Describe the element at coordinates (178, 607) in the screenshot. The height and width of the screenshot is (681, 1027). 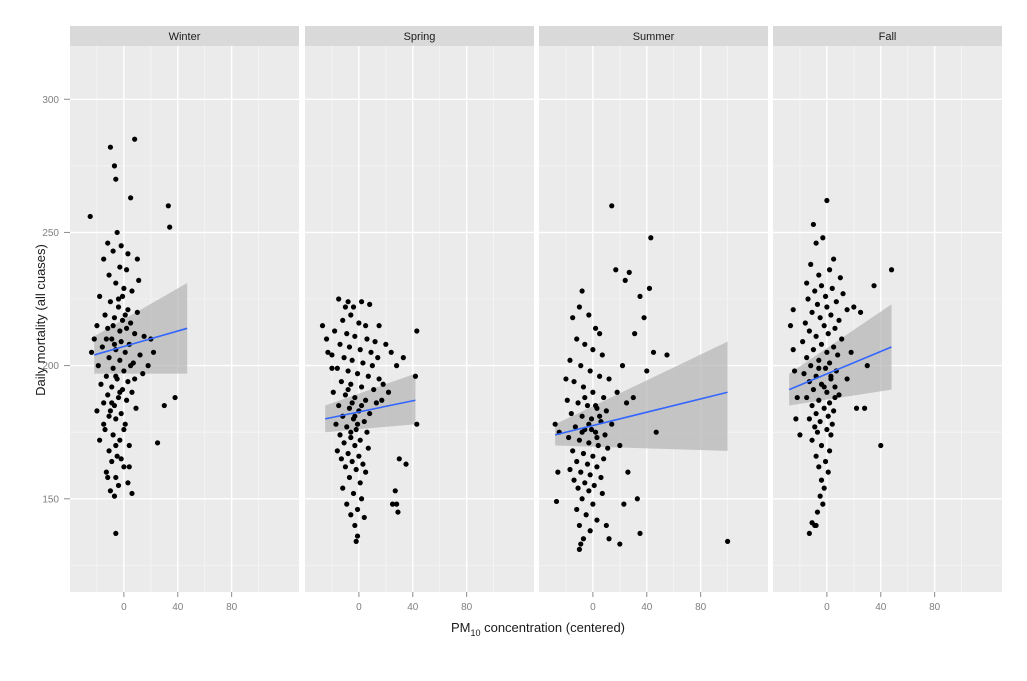
I see `x-tick-label: 40` at that location.